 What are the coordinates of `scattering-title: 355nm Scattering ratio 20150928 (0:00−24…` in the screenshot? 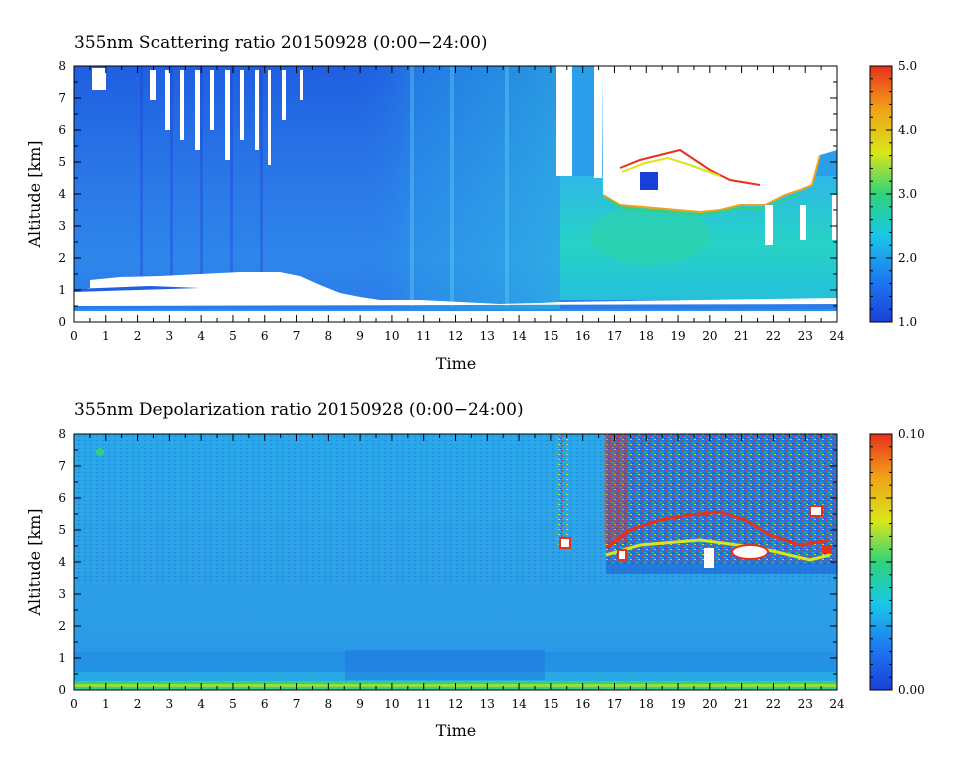 It's located at (281, 43).